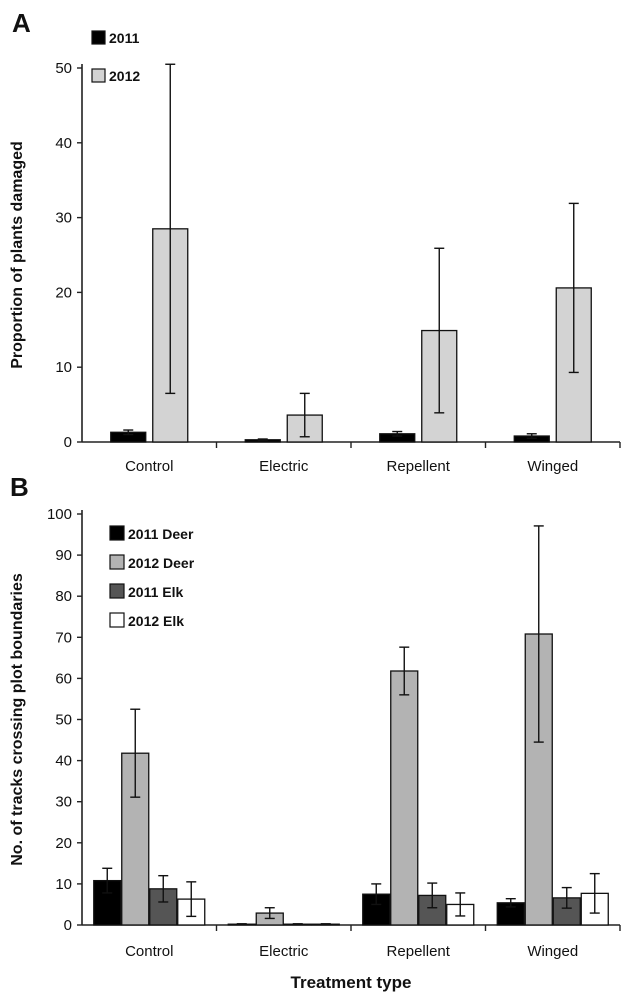 Image resolution: width=628 pixels, height=996 pixels. I want to click on panel-b-y-tick-label: 90, so click(63, 555).